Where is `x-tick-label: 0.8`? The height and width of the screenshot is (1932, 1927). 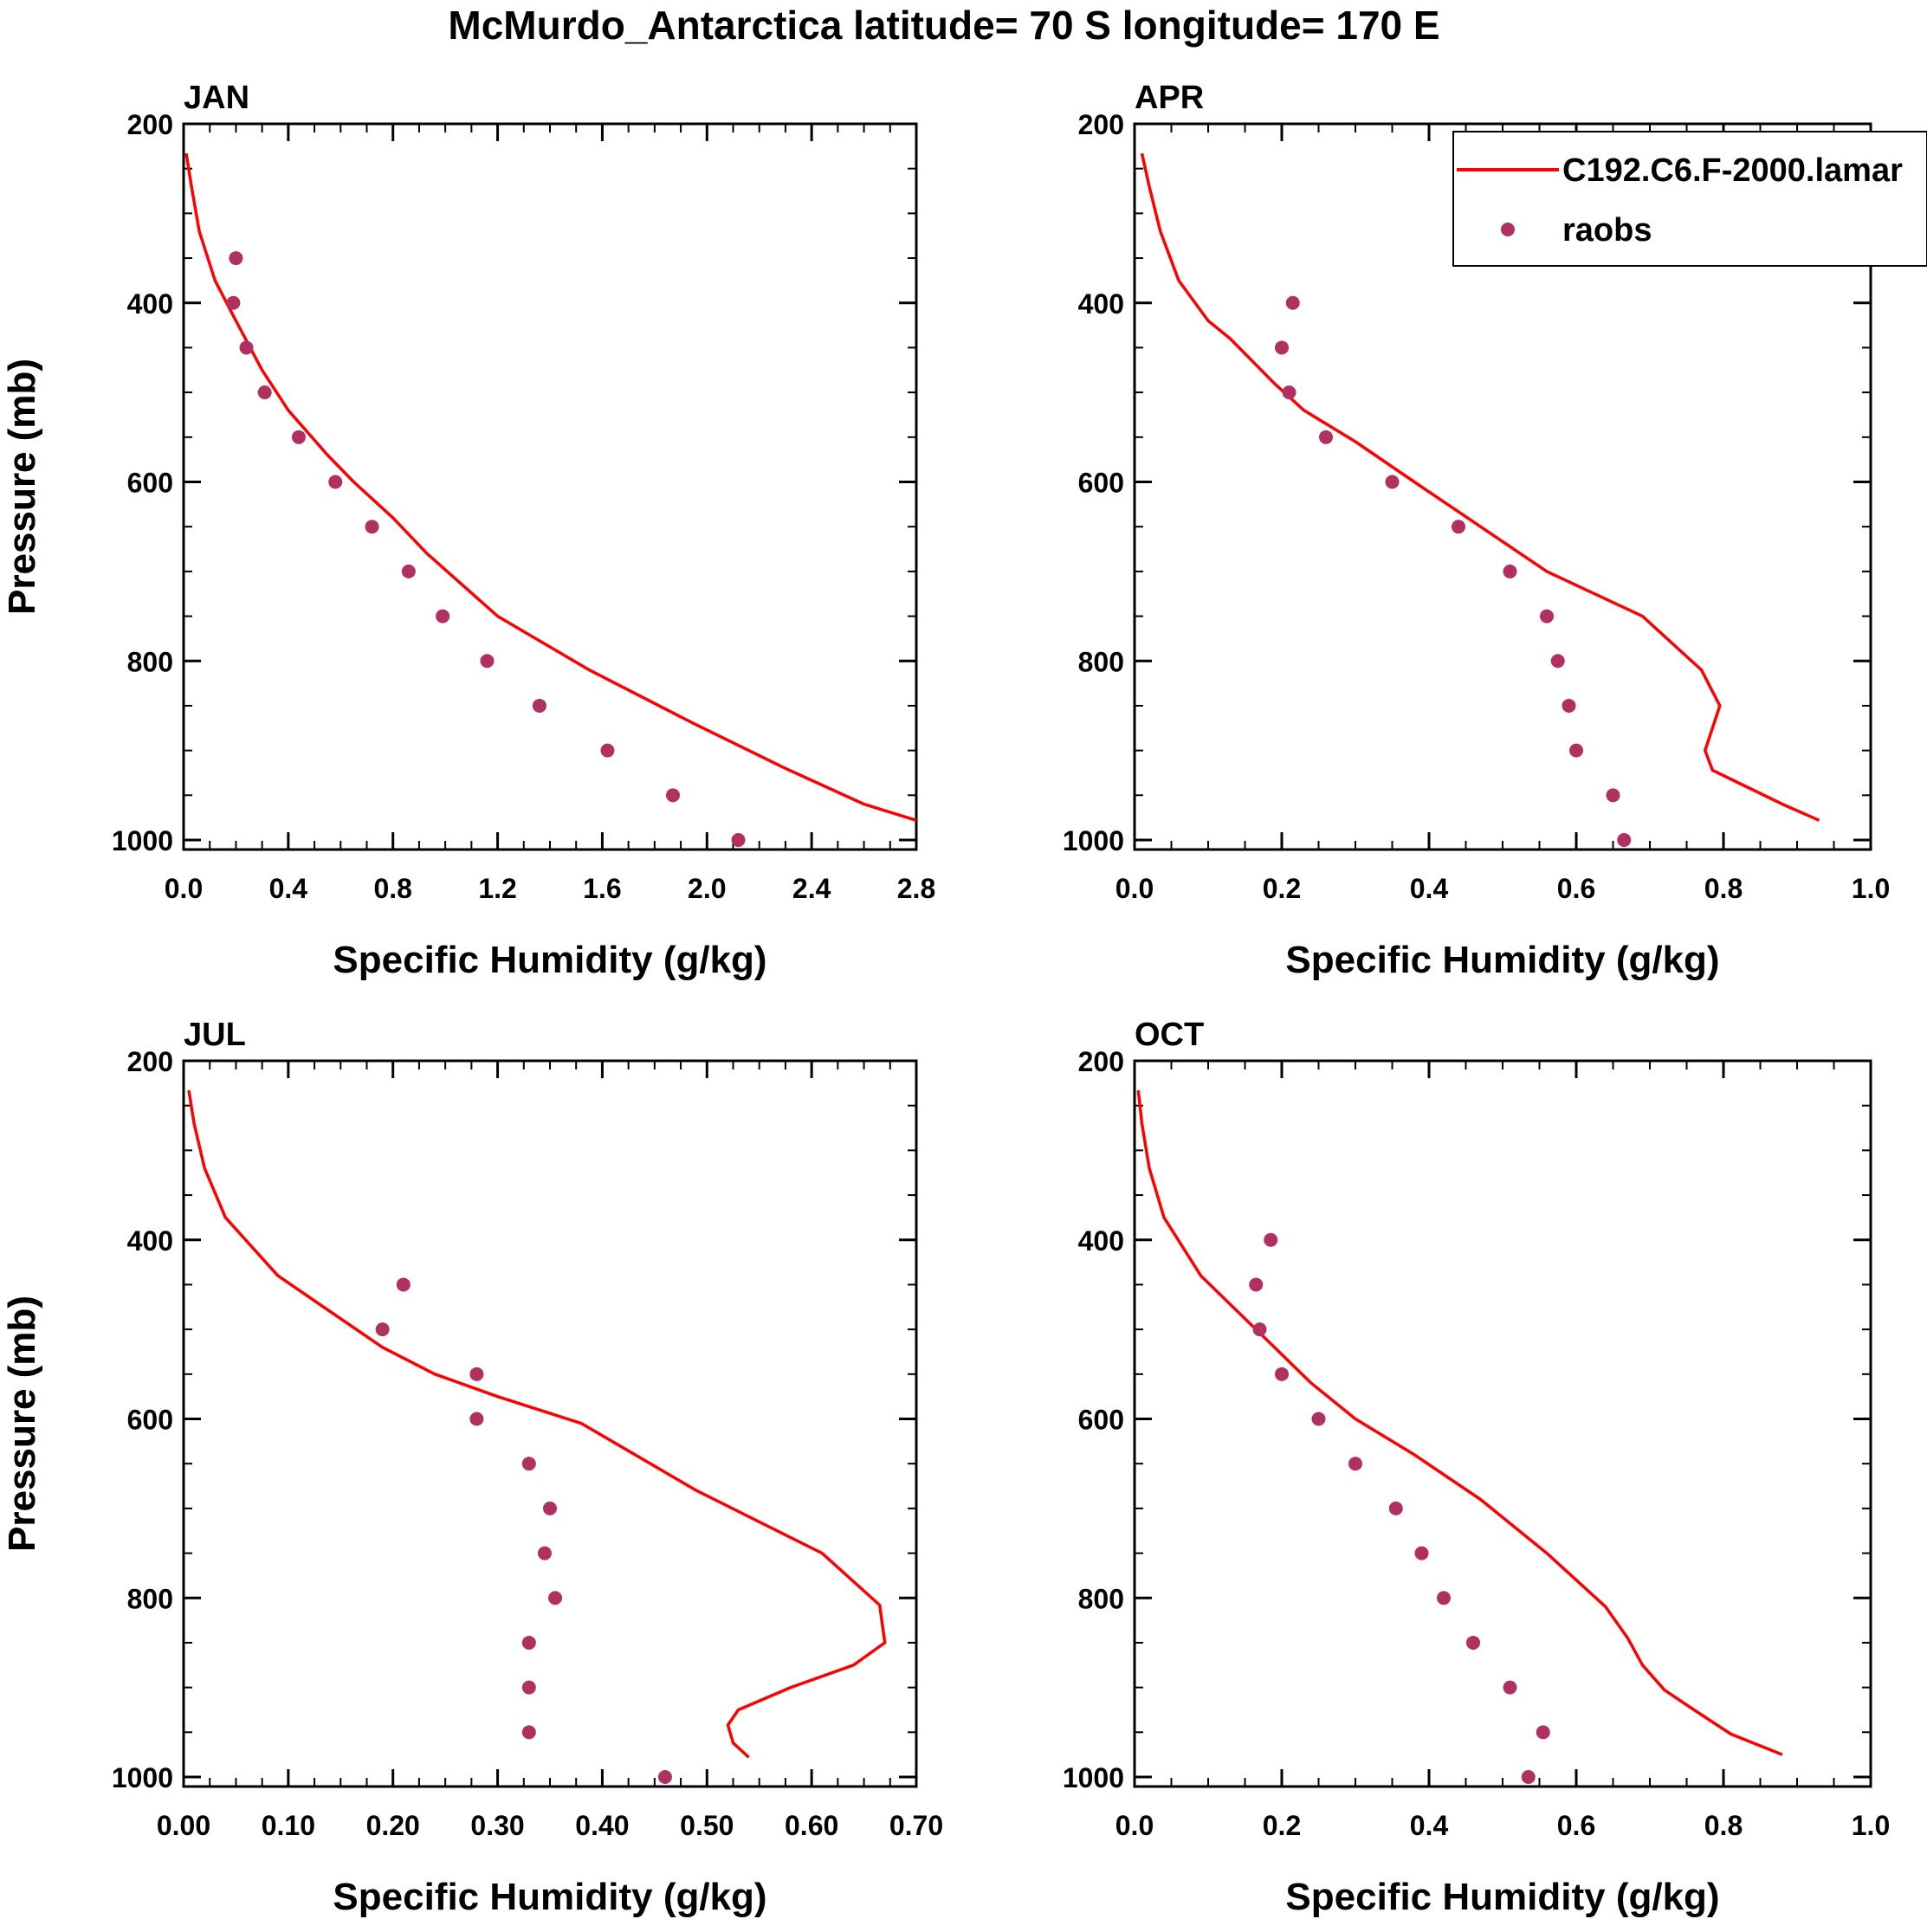 x-tick-label: 0.8 is located at coordinates (392, 888).